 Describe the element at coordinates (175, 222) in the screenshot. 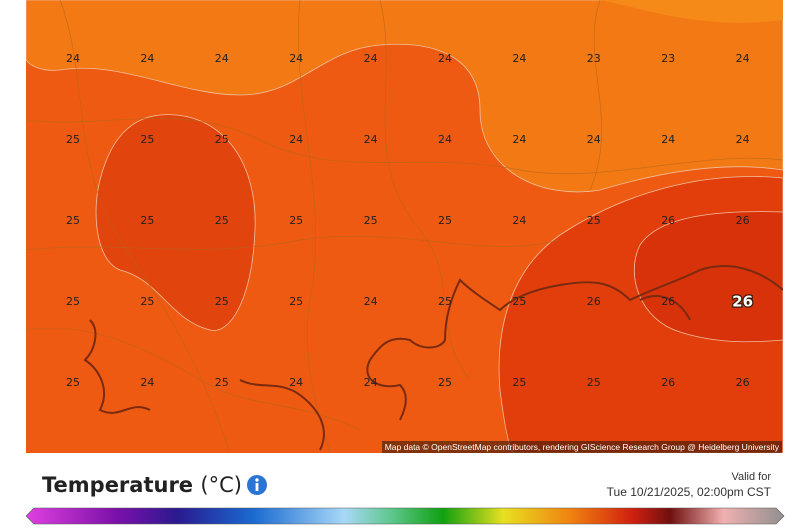

I see `region-25-high` at that location.